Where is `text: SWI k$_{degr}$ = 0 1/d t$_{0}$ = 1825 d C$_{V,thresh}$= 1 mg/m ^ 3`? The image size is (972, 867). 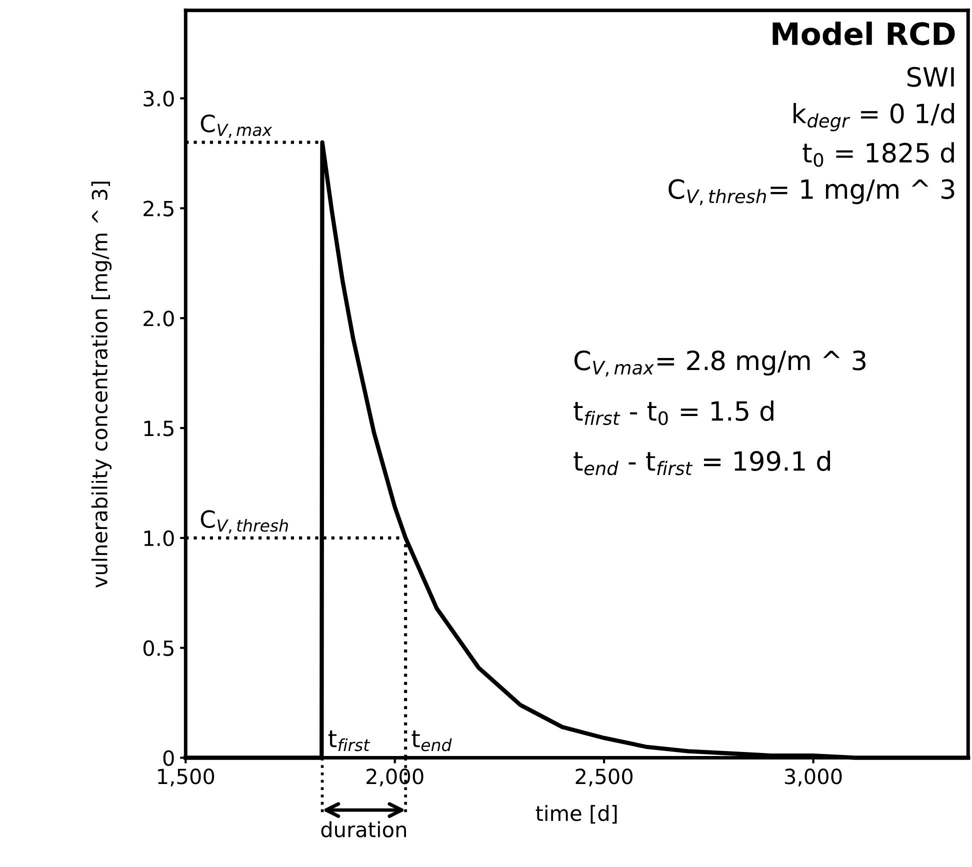 text: SWI k$_{degr}$ = 0 1/d t$_{0}$ = 1825 d C$_{V,thresh}$= 1 mg/m ^ 3 is located at coordinates (811, 136).